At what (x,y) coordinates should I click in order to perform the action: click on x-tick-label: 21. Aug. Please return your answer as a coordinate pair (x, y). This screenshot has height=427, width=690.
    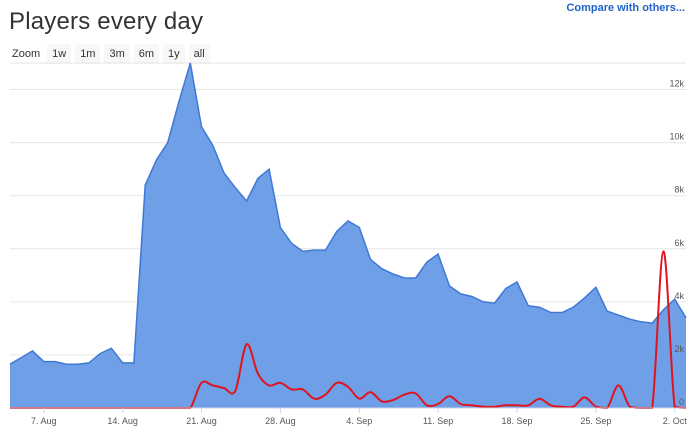
    Looking at the image, I should click on (201, 421).